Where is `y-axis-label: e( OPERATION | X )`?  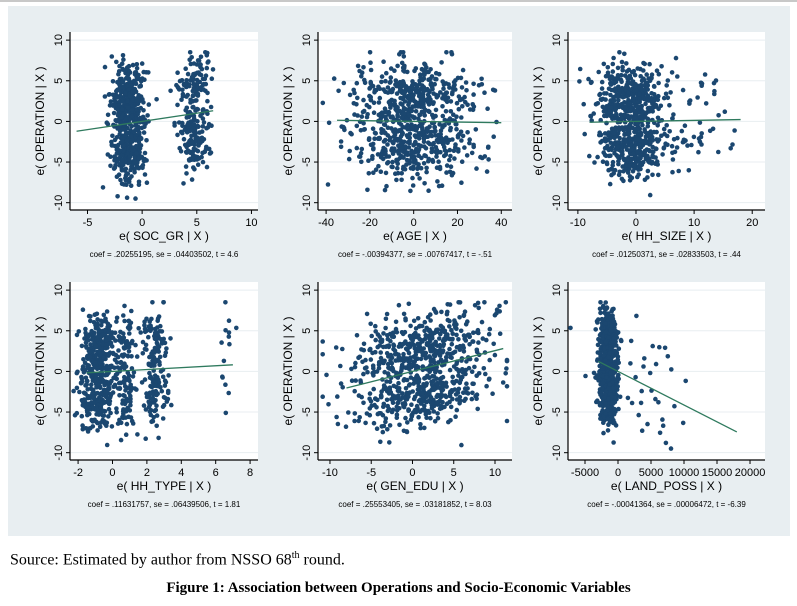
y-axis-label: e( OPERATION | X ) is located at coordinates (40, 371).